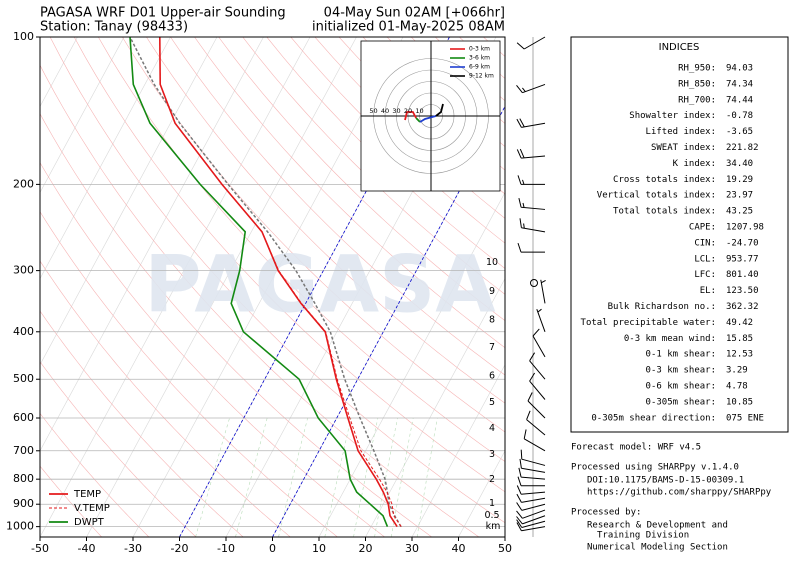 The width and height of the screenshot is (802, 564). I want to click on footer-text: Research & Development and, so click(657, 526).